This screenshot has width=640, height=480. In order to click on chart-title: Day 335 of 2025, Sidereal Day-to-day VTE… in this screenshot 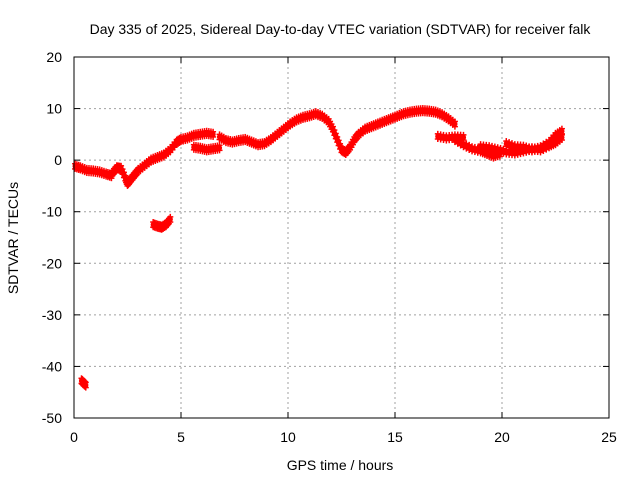, I will do `click(341, 29)`.